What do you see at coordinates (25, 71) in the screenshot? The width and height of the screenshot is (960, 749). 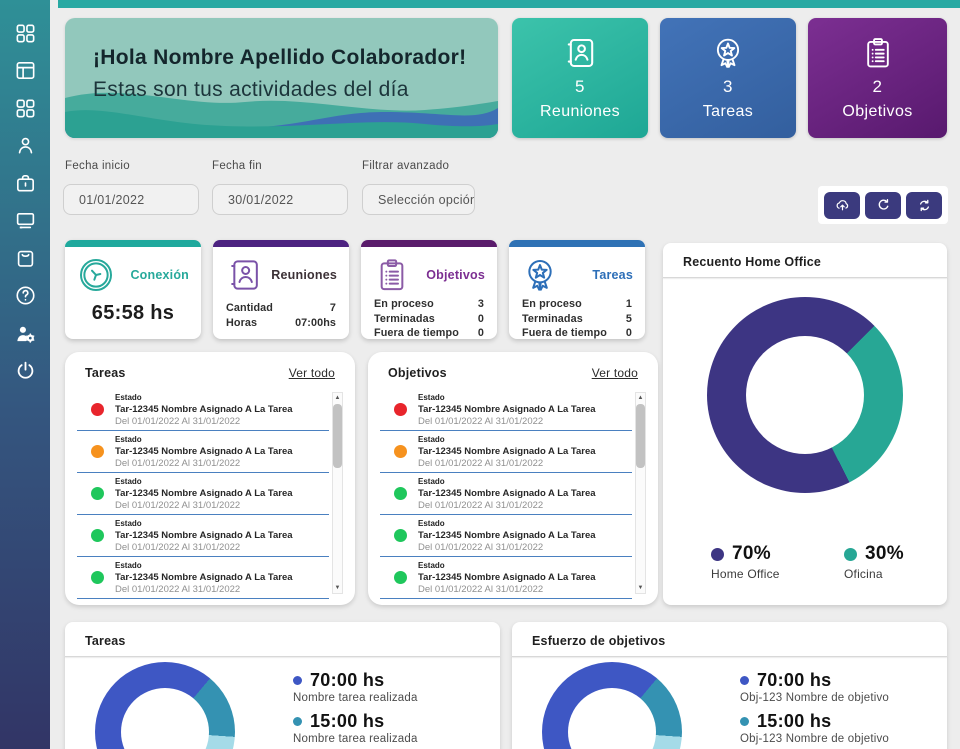 I see `layout-panel-icon` at bounding box center [25, 71].